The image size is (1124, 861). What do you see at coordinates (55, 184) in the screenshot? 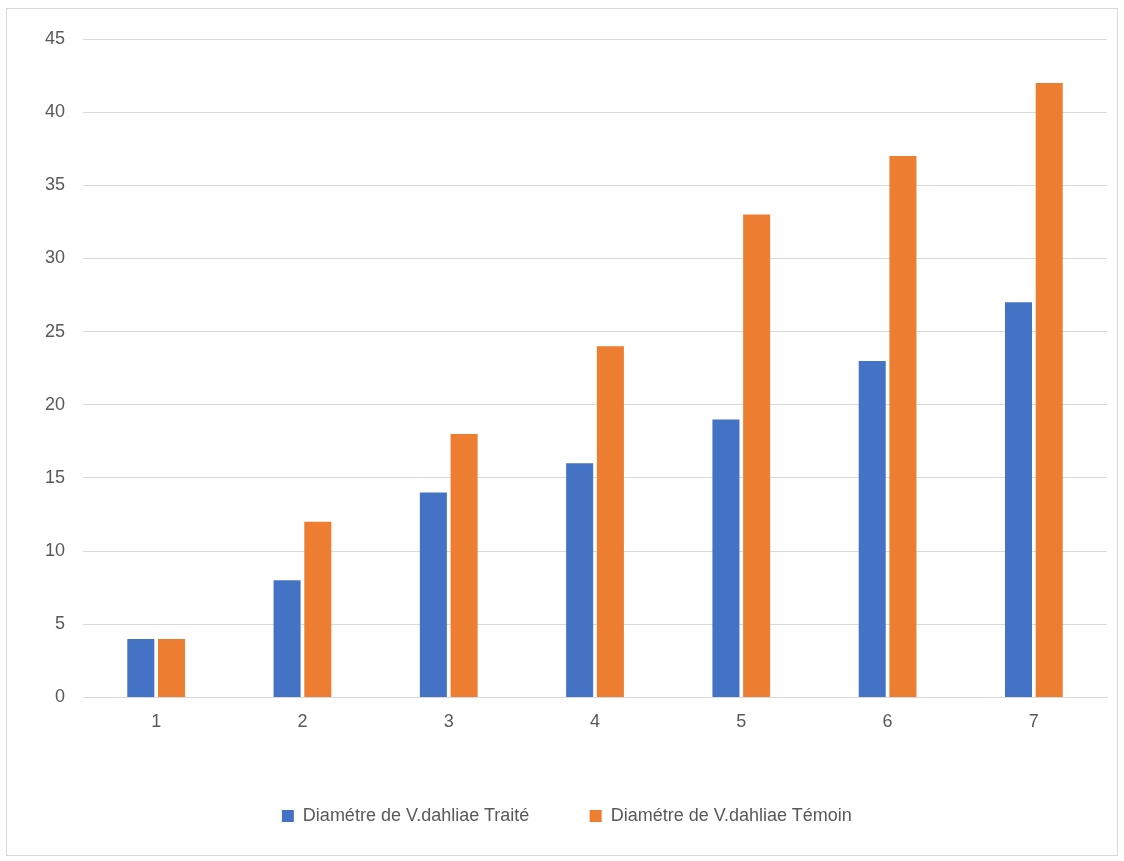
I see `y-tick-label: 35` at bounding box center [55, 184].